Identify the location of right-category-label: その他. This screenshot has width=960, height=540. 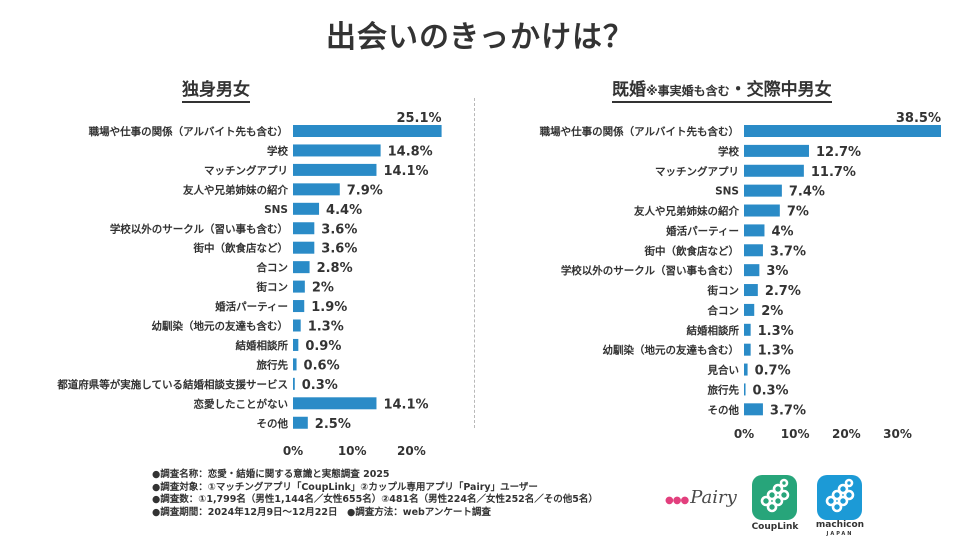
(724, 409).